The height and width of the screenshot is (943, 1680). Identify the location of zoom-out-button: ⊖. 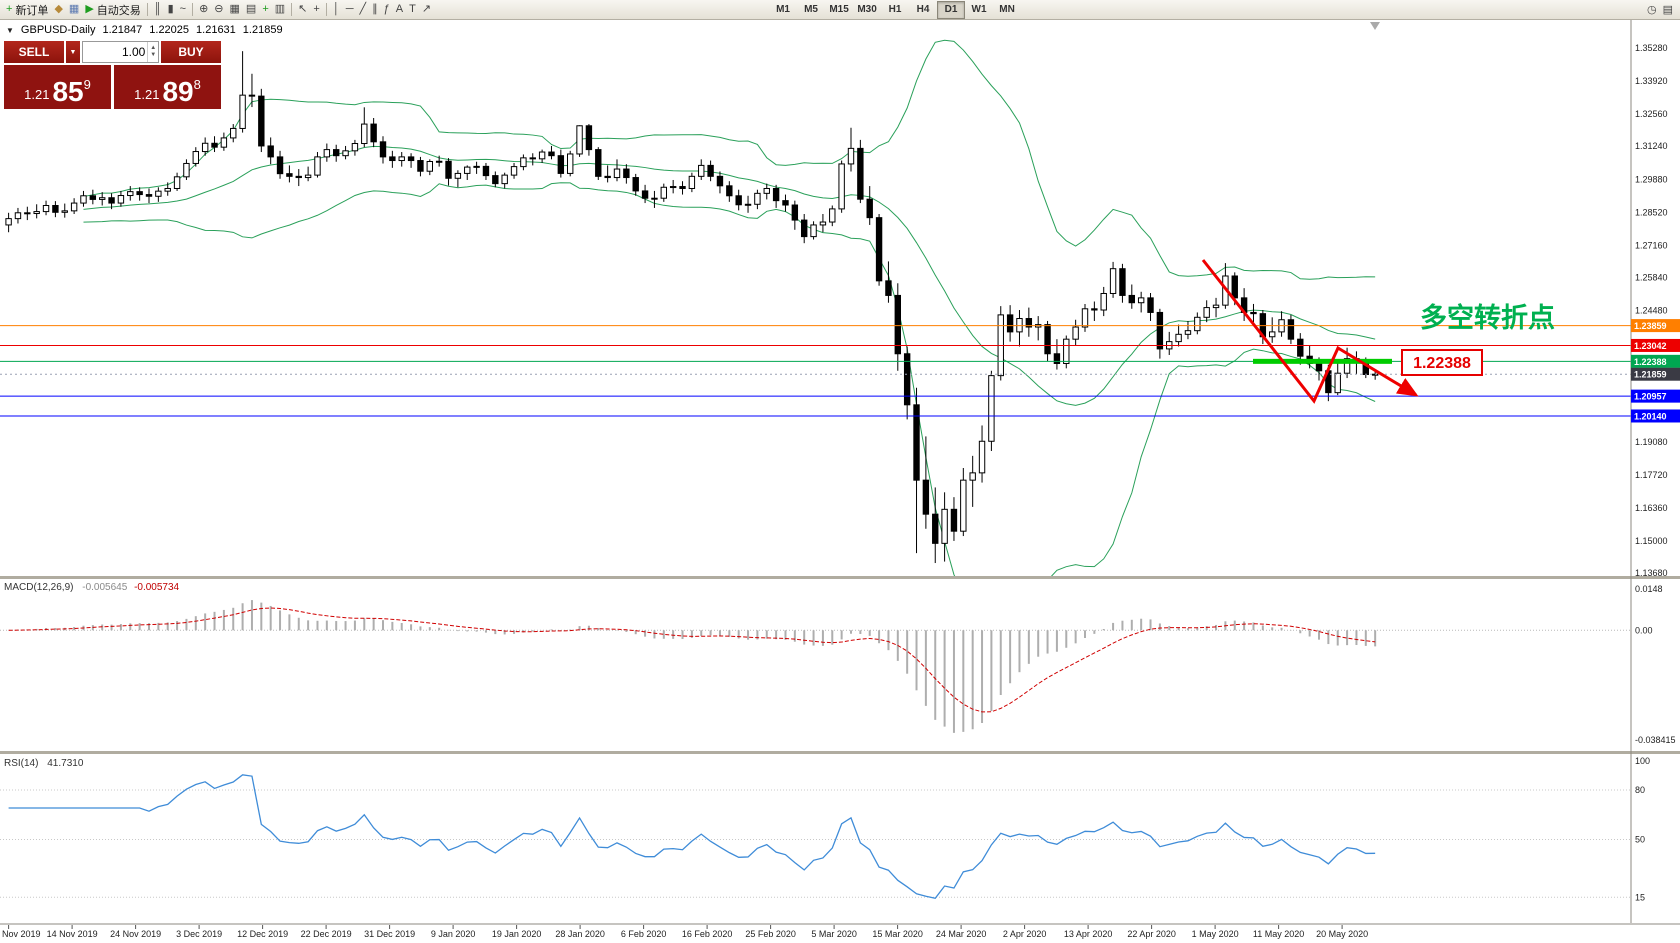
(218, 9).